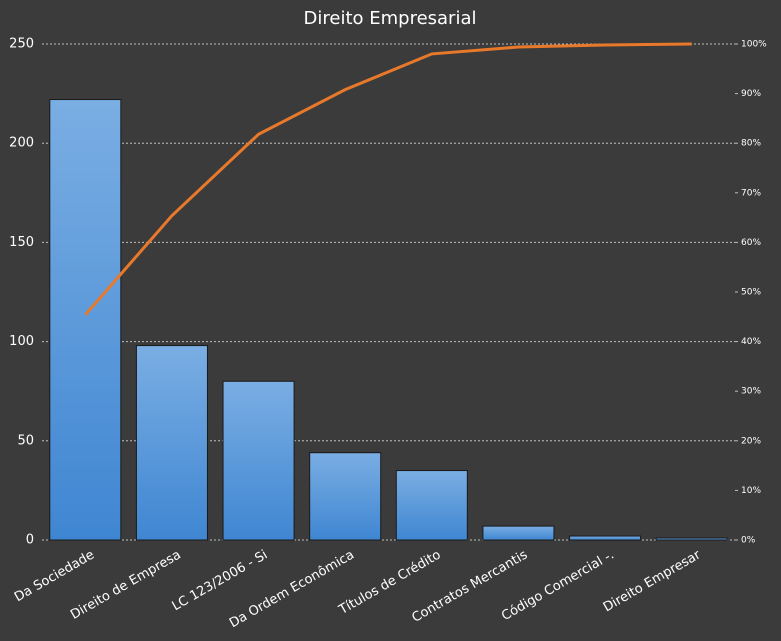 The height and width of the screenshot is (641, 781). I want to click on y2-tick-label: 20%, so click(751, 441).